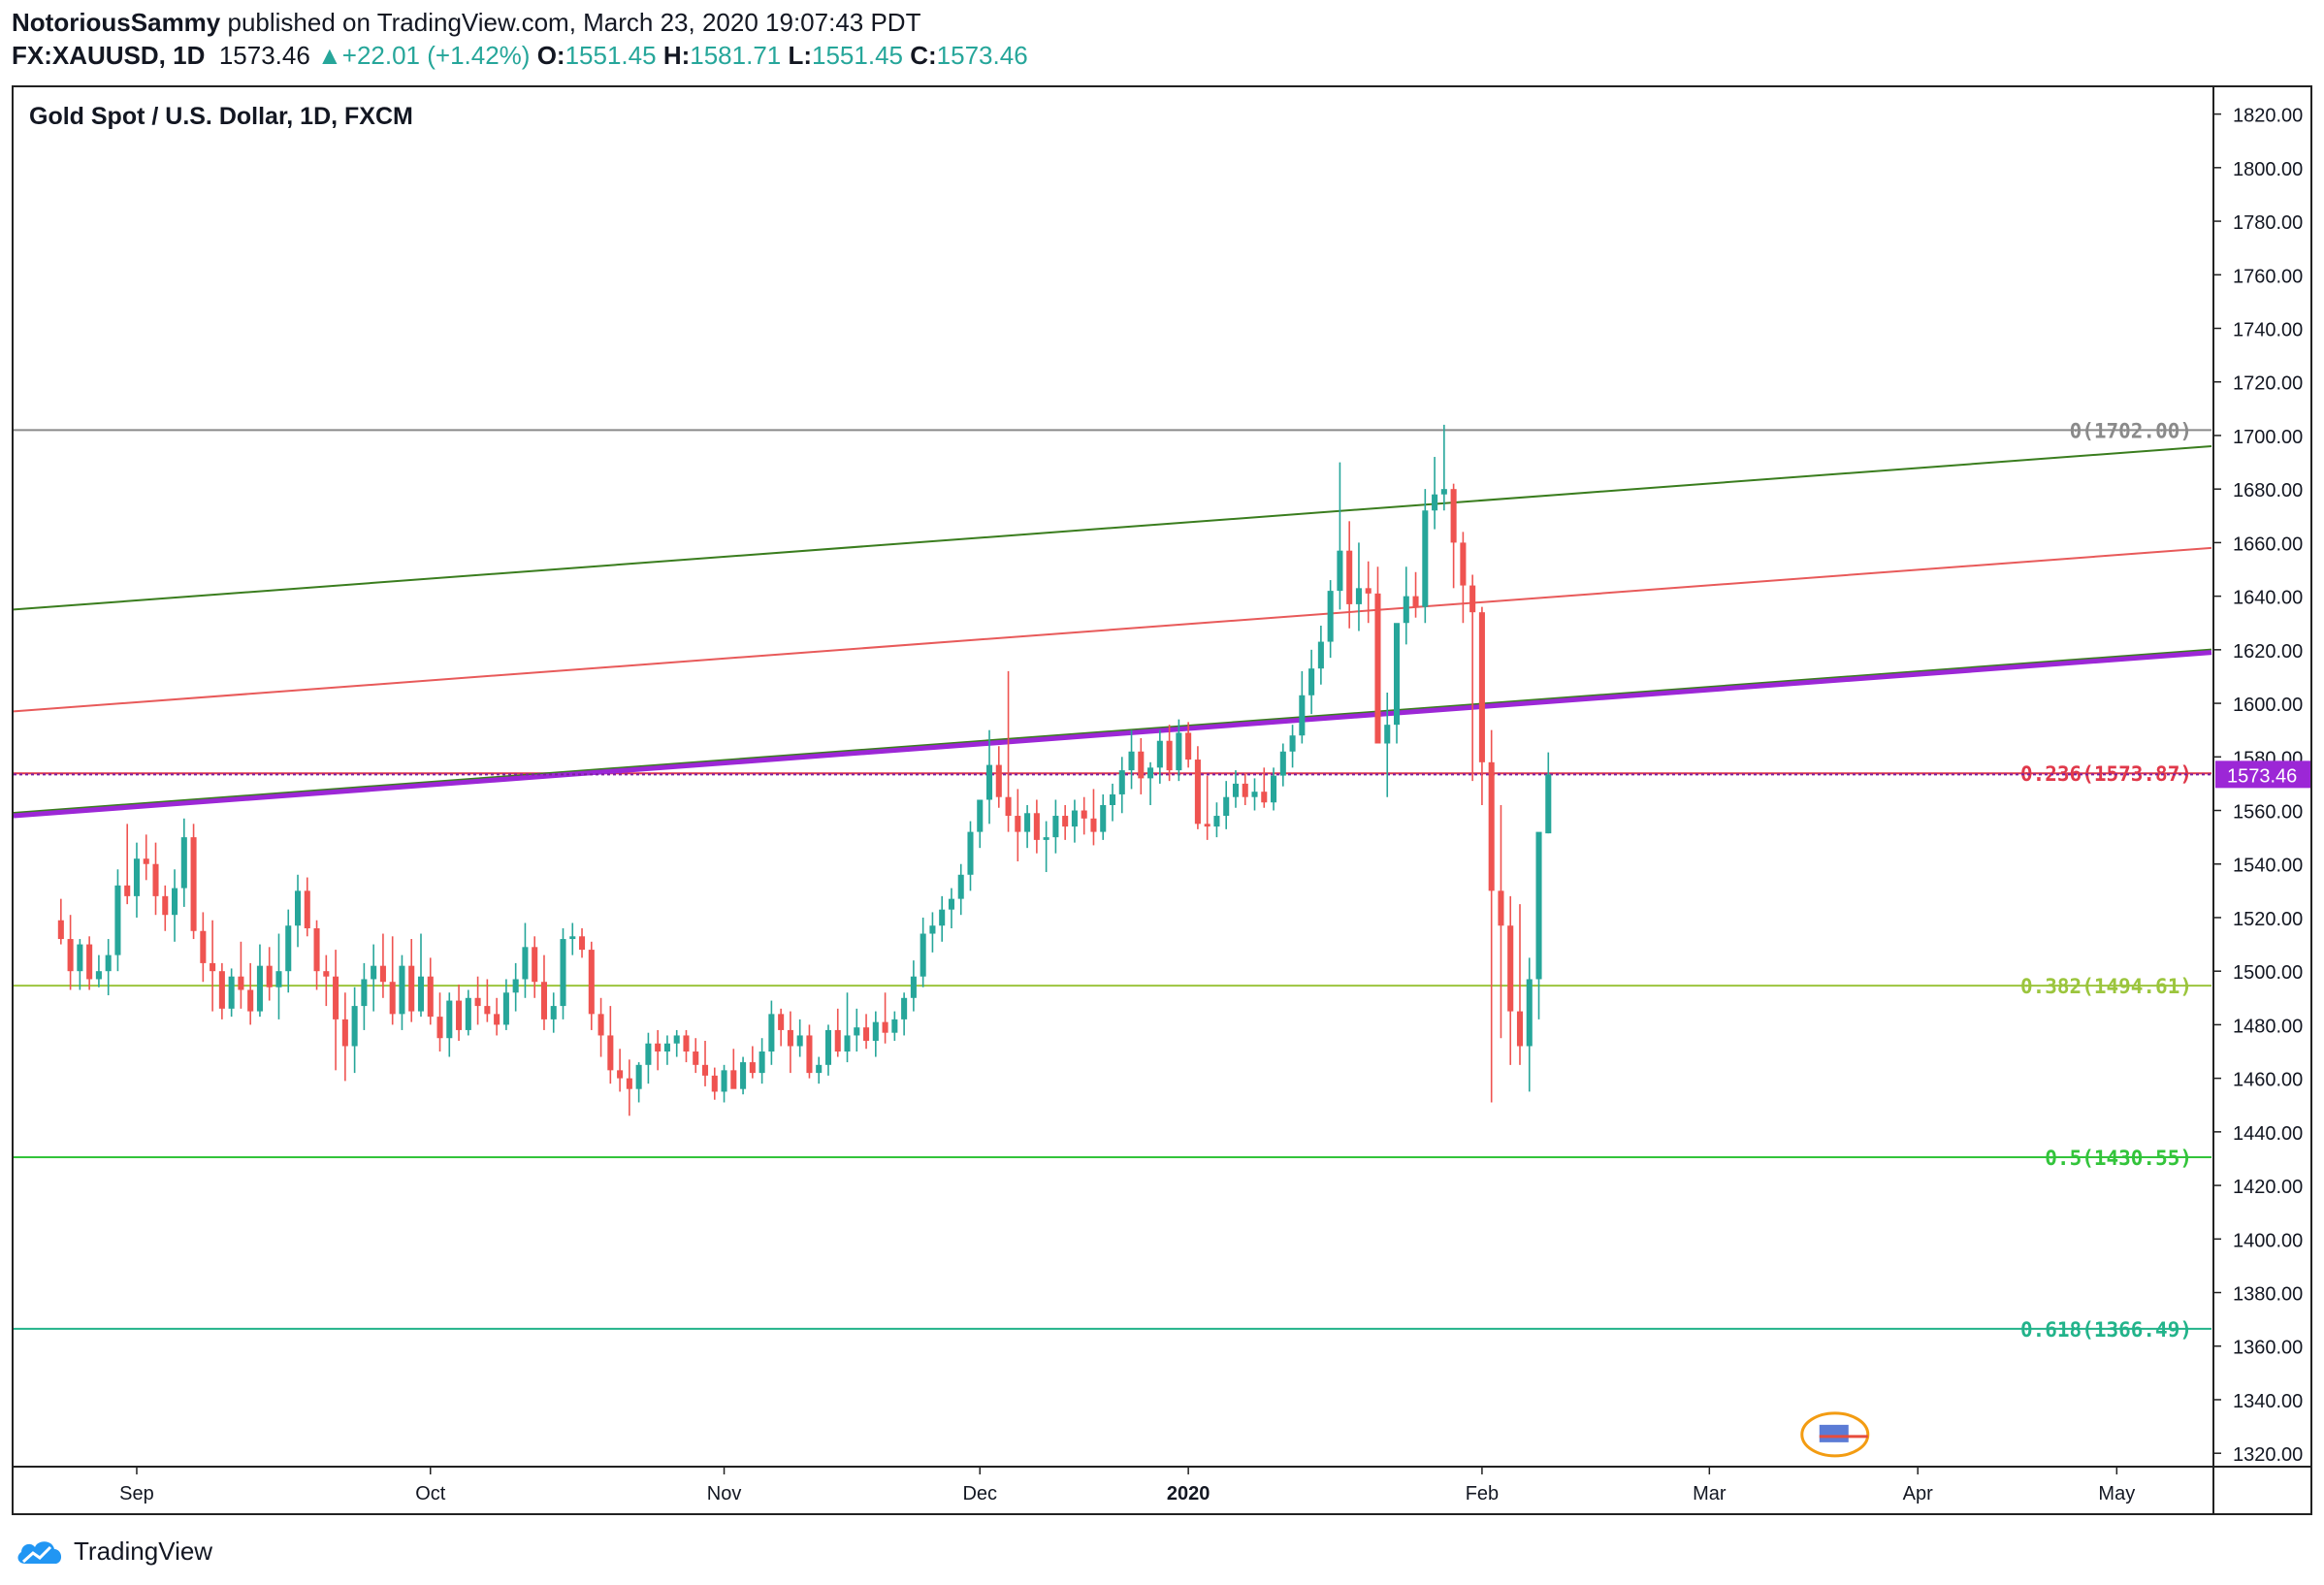 This screenshot has height=1585, width=2324. Describe the element at coordinates (1112, 629) in the screenshot. I see `middle-channel-line` at that location.